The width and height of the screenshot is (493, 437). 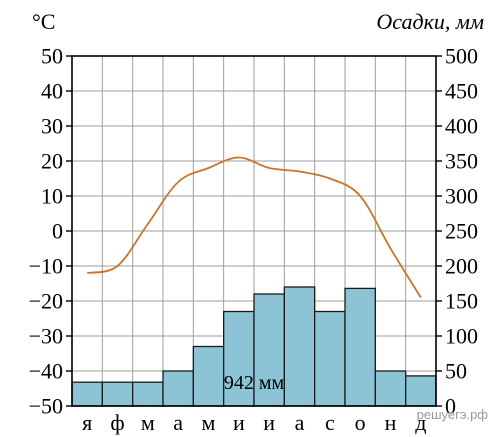 I want to click on temperature-tick-label: −30, so click(x=46, y=336).